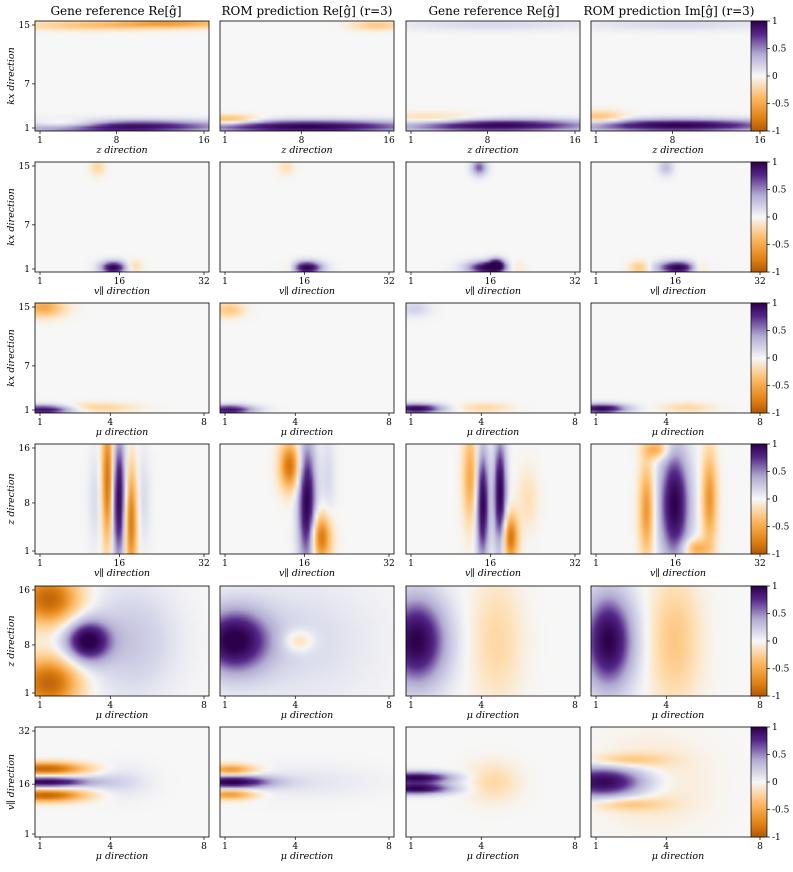 Image resolution: width=793 pixels, height=872 pixels. I want to click on heatmap-panel-r4-c4: 1 16 32 v∥ direction, so click(678, 511).